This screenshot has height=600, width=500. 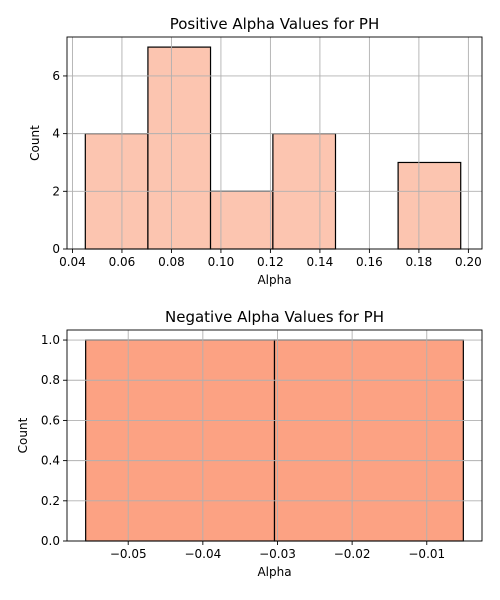 What do you see at coordinates (50, 340) in the screenshot?
I see `y-tick-label: 1.0` at bounding box center [50, 340].